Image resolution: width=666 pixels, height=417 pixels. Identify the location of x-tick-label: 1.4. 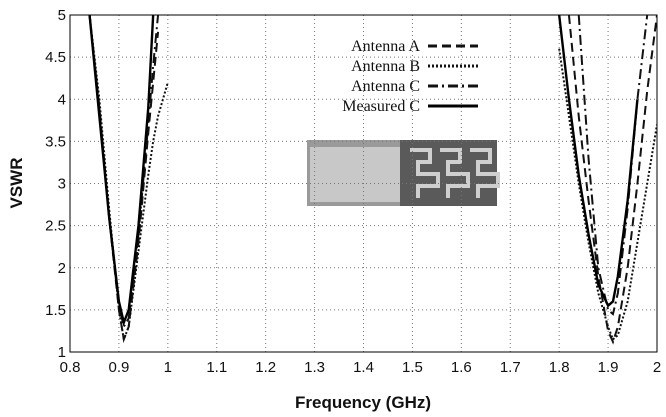
(363, 367).